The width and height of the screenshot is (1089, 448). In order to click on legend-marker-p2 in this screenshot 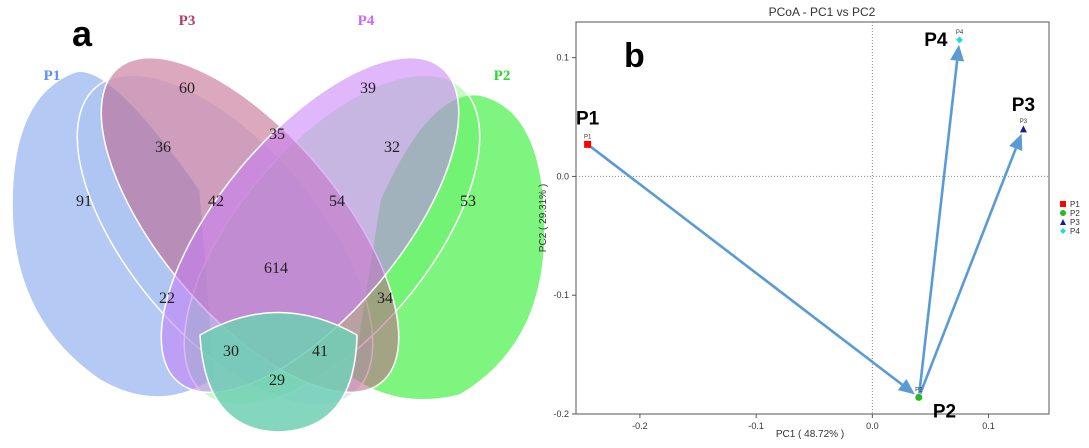, I will do `click(1063, 213)`.